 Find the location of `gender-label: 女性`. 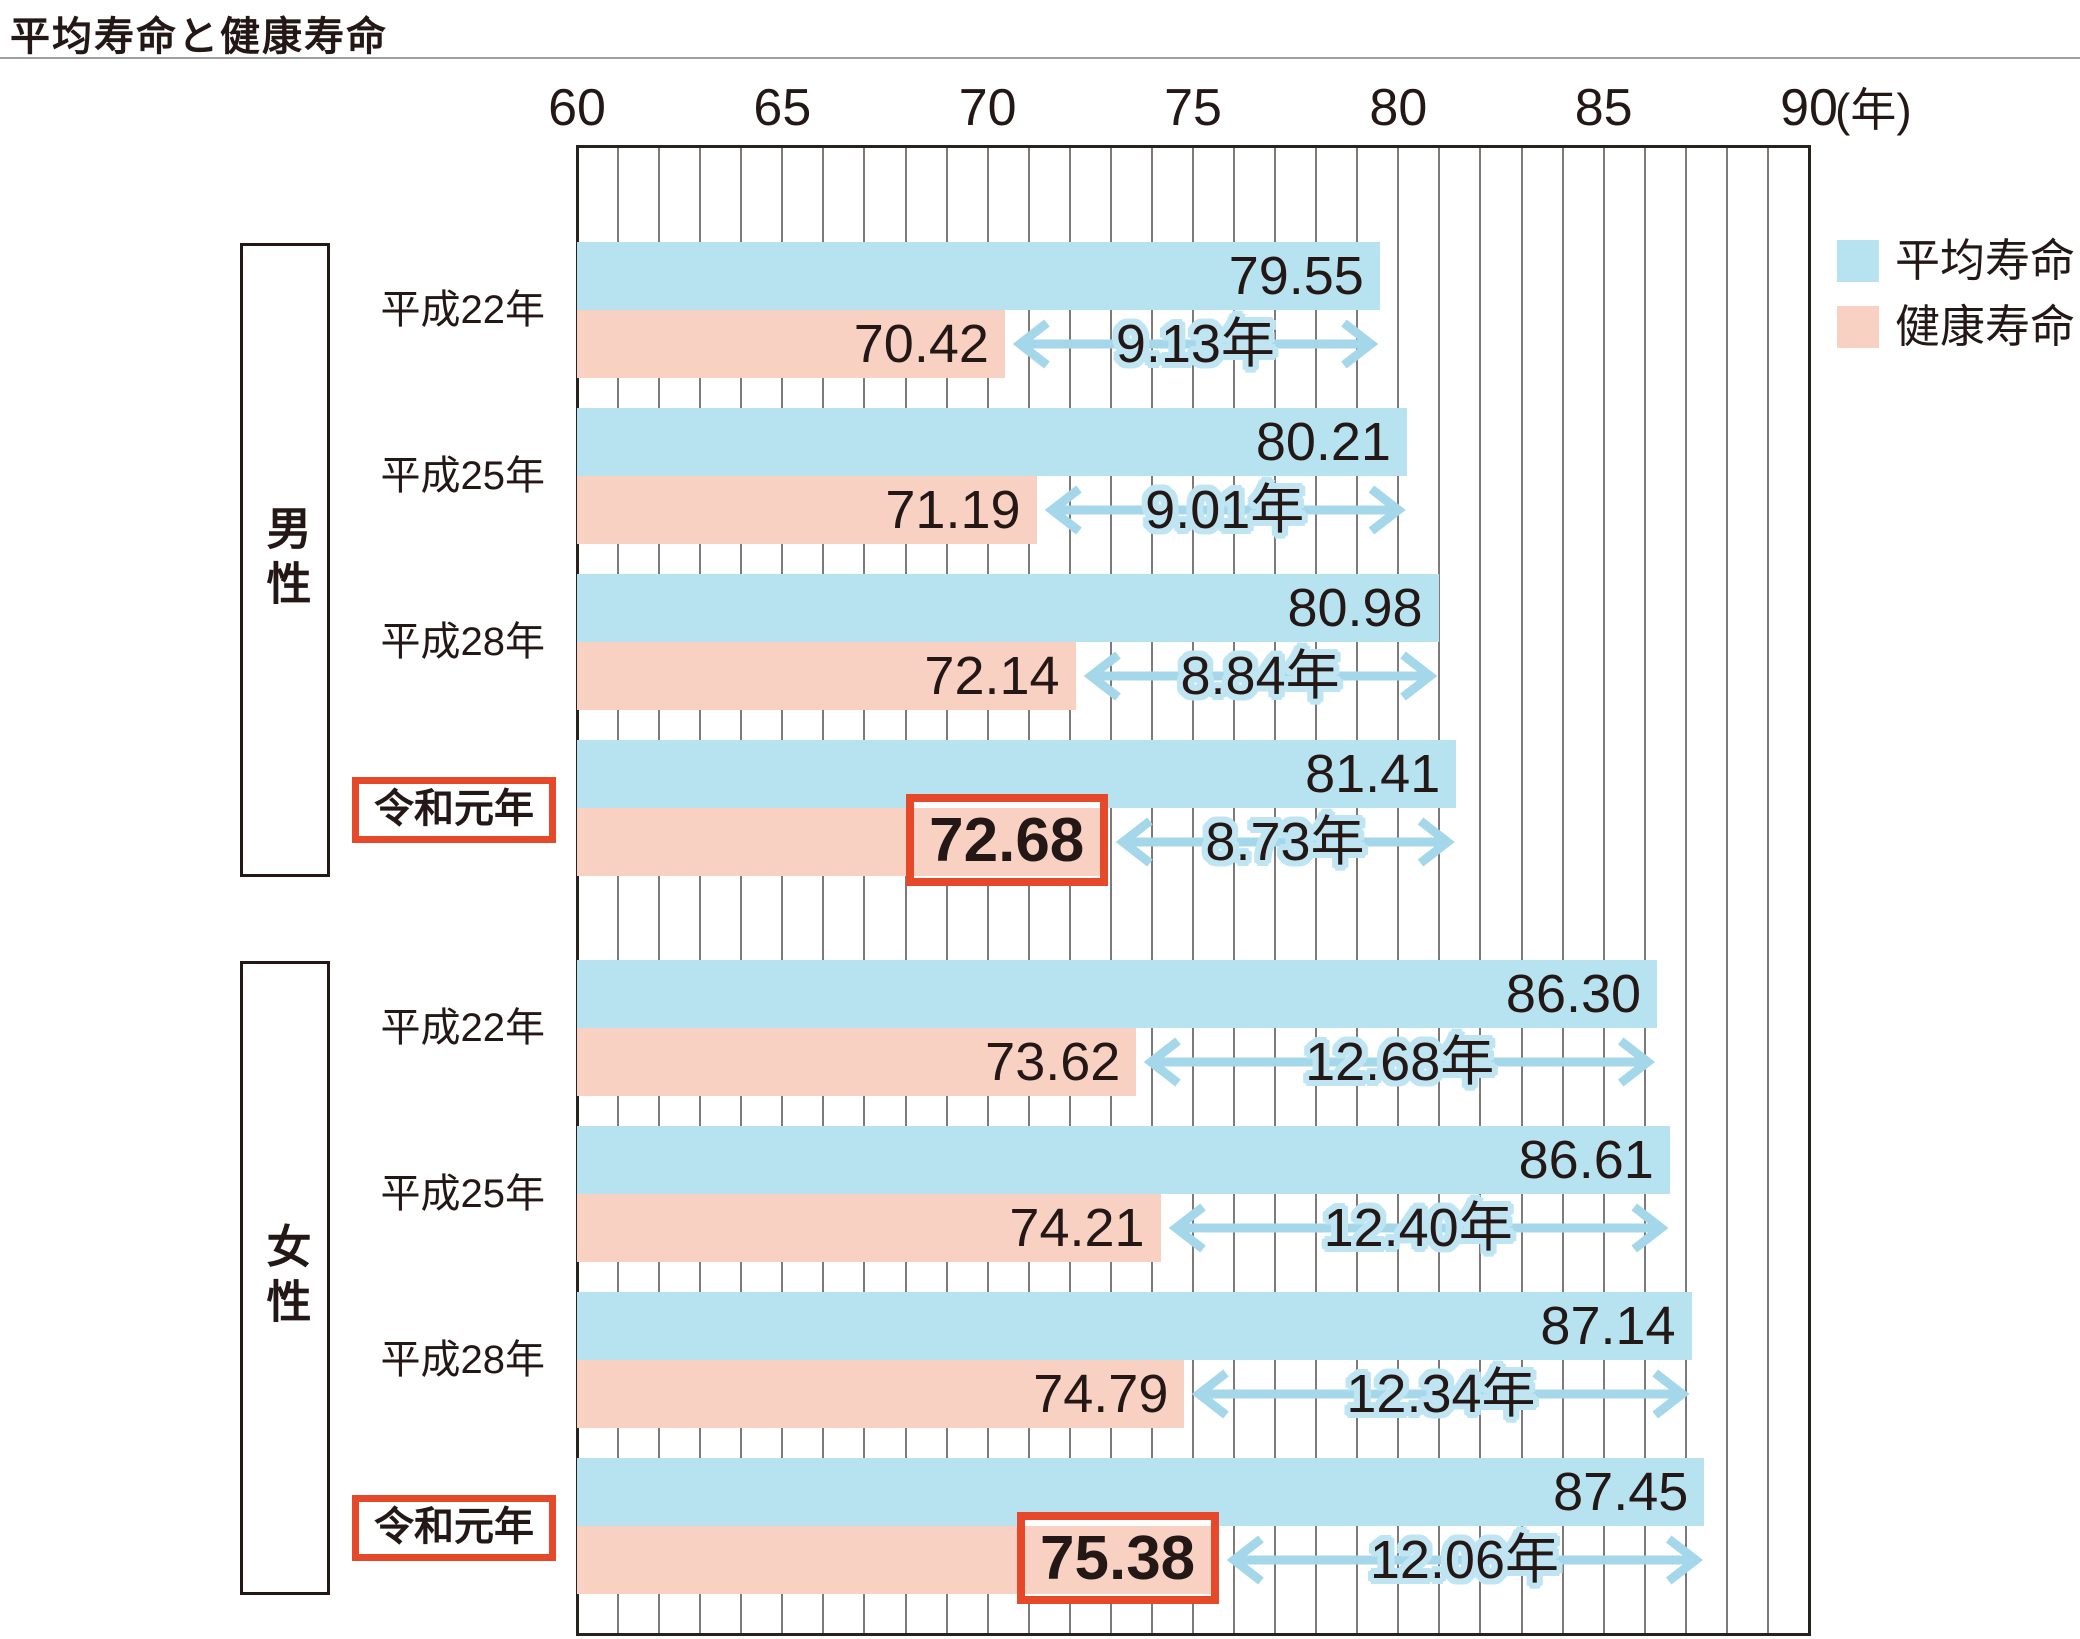

gender-label: 女性 is located at coordinates (285, 1278).